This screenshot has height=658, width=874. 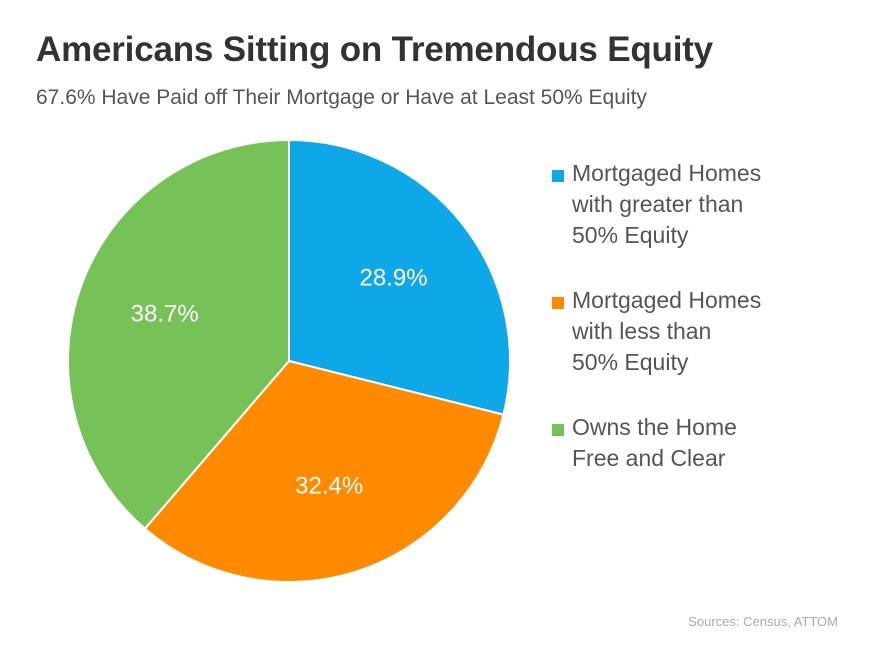 What do you see at coordinates (558, 303) in the screenshot?
I see `legend-swatch-less-than-50-equity` at bounding box center [558, 303].